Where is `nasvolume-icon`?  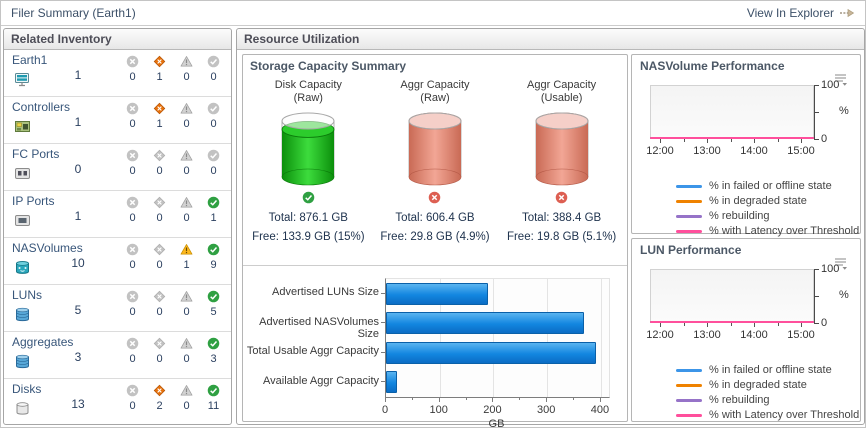 nasvolume-icon is located at coordinates (23, 268).